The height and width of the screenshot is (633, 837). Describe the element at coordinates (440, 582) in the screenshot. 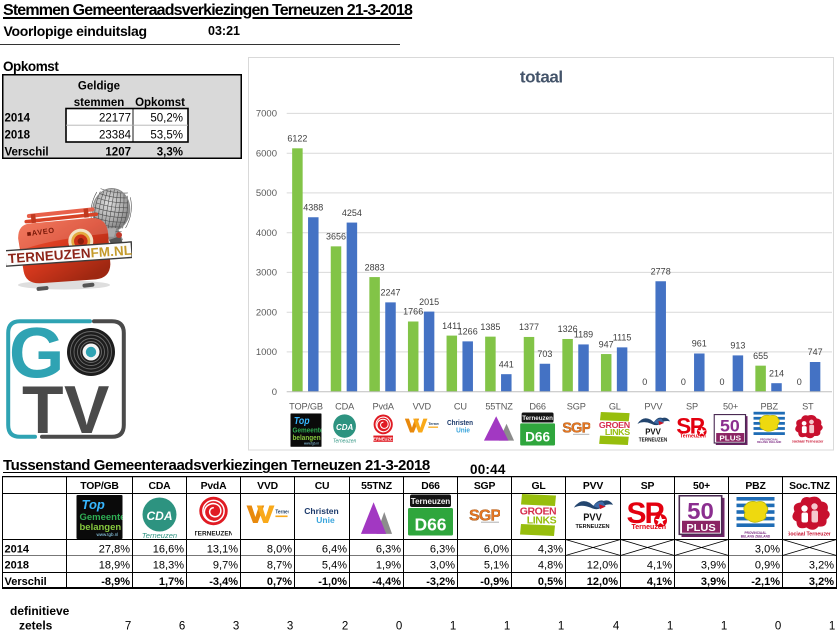

I see `svg-text: -3,2%` at that location.